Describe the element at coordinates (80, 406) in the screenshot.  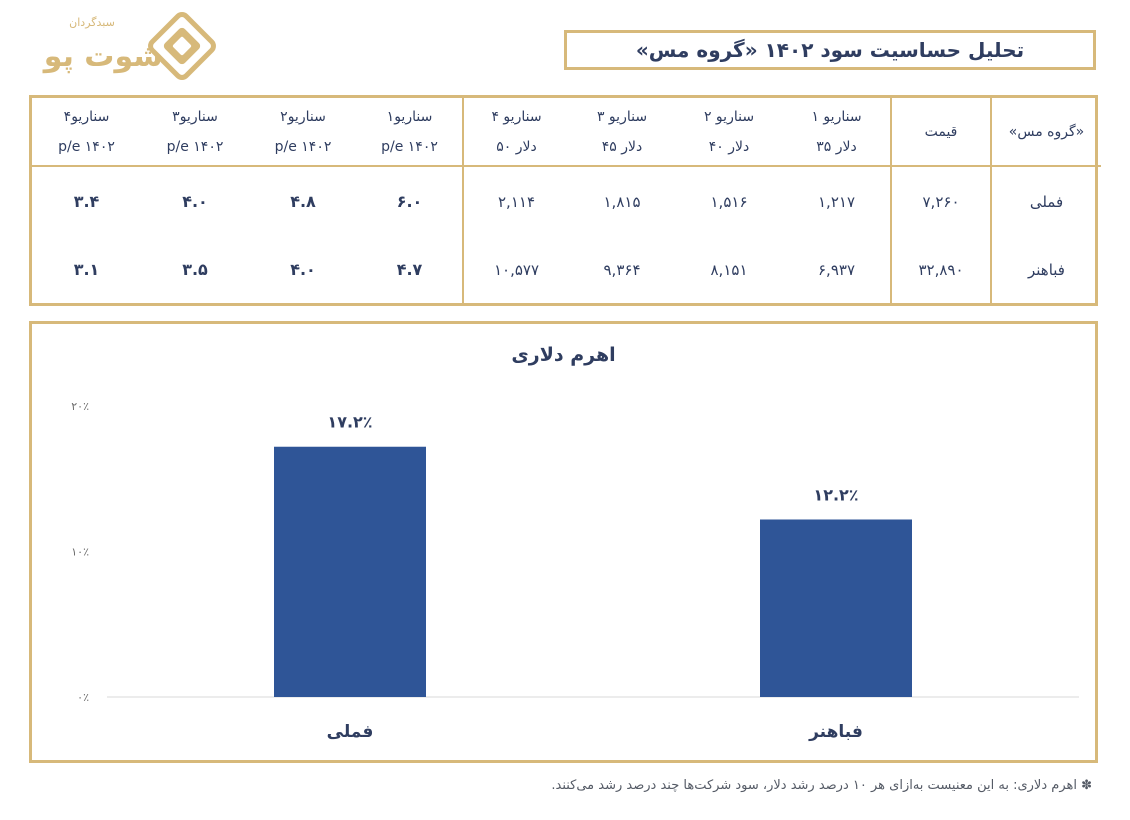
I see `y-tick-label: ۲۰٪` at that location.